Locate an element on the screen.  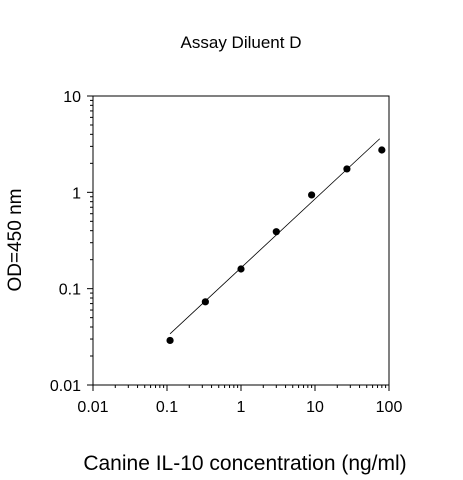
chart-title: Assay Diluent D is located at coordinates (241, 42).